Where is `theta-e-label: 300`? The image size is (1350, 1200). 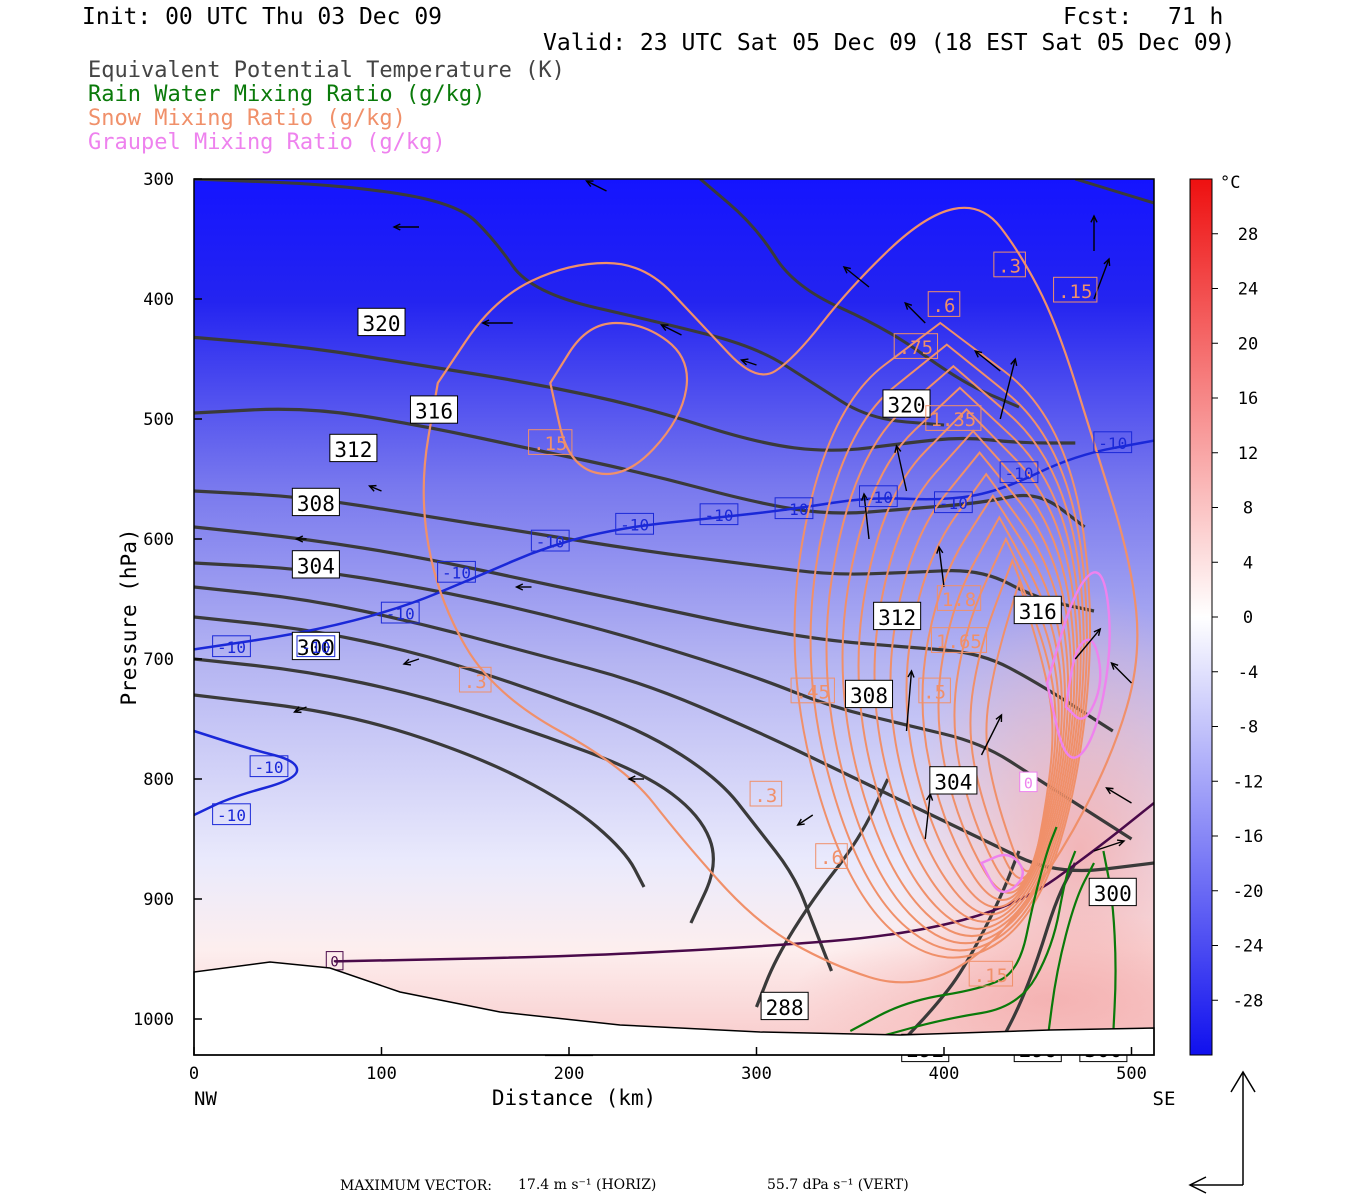 theta-e-label: 300 is located at coordinates (1112, 892).